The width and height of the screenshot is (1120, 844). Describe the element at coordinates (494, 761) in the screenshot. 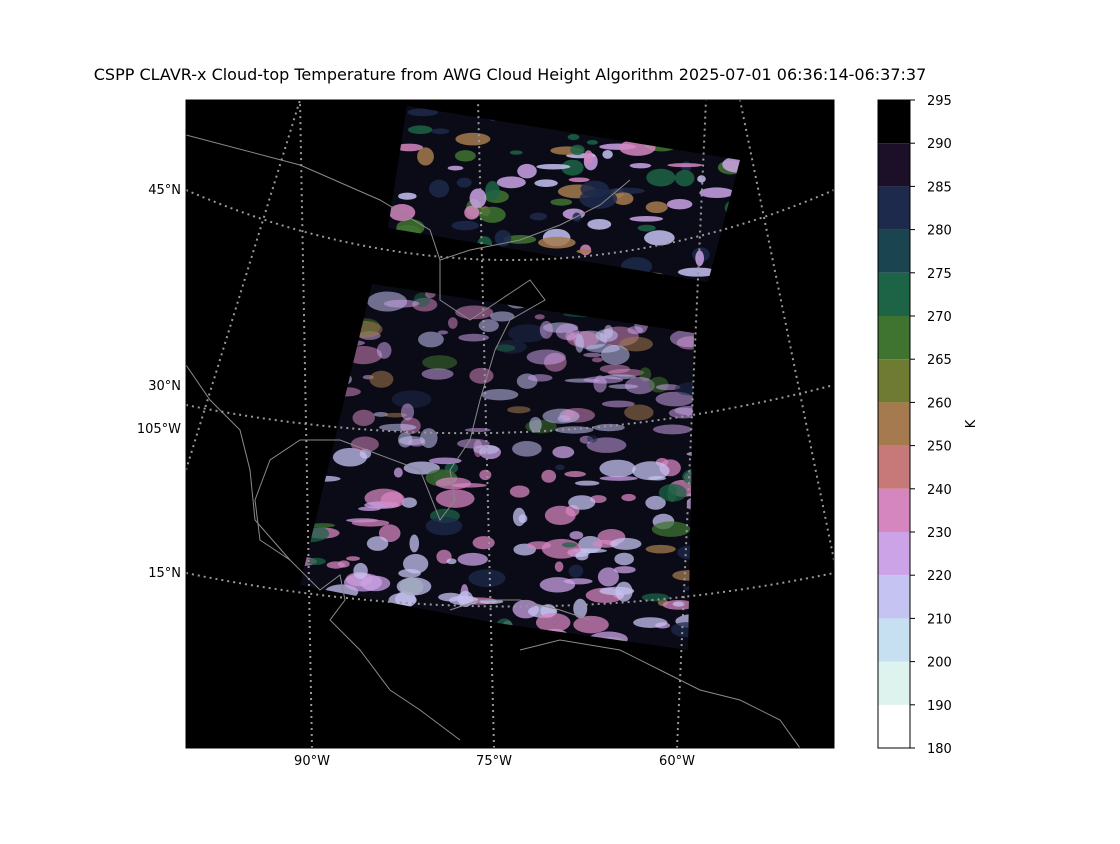

I see `lon-label: 75°W` at that location.